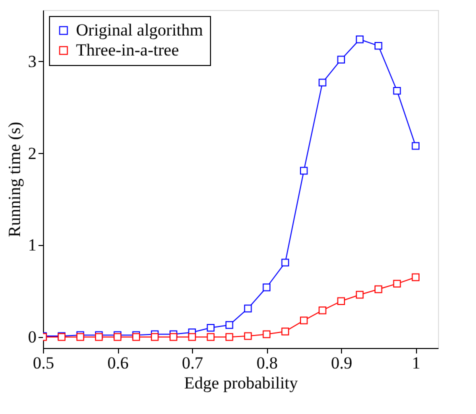  Describe the element at coordinates (32, 245) in the screenshot. I see `y-tick-label: 1` at that location.